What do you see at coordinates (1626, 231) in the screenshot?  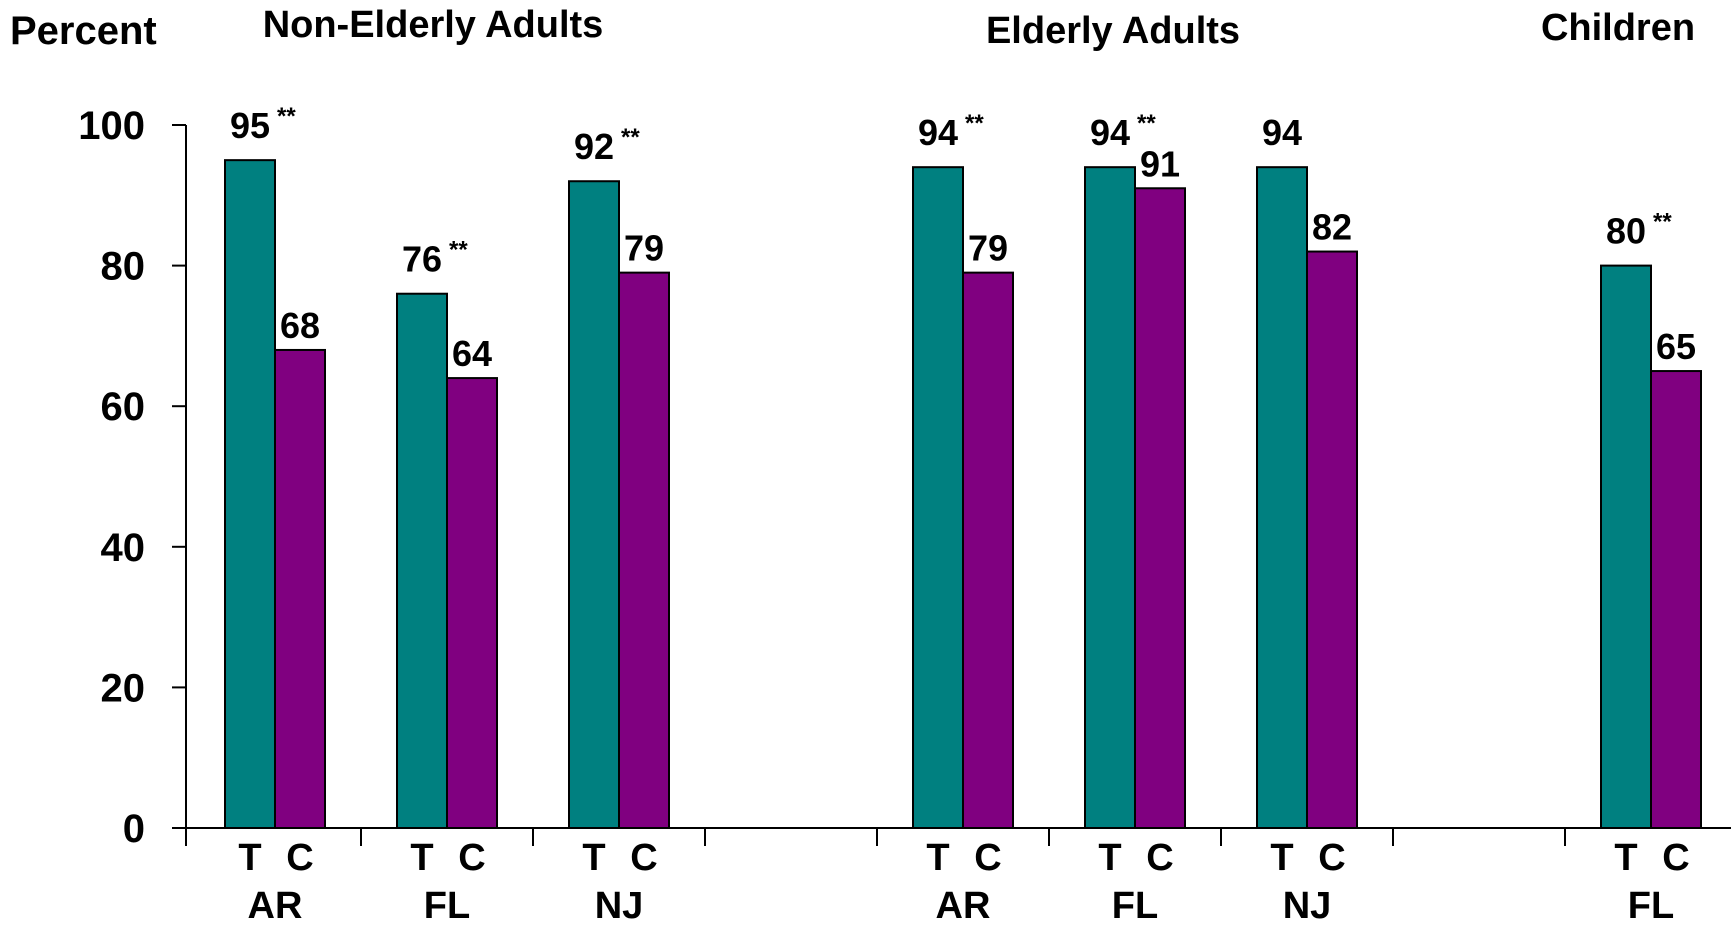 I see `data-label-t: 80` at bounding box center [1626, 231].